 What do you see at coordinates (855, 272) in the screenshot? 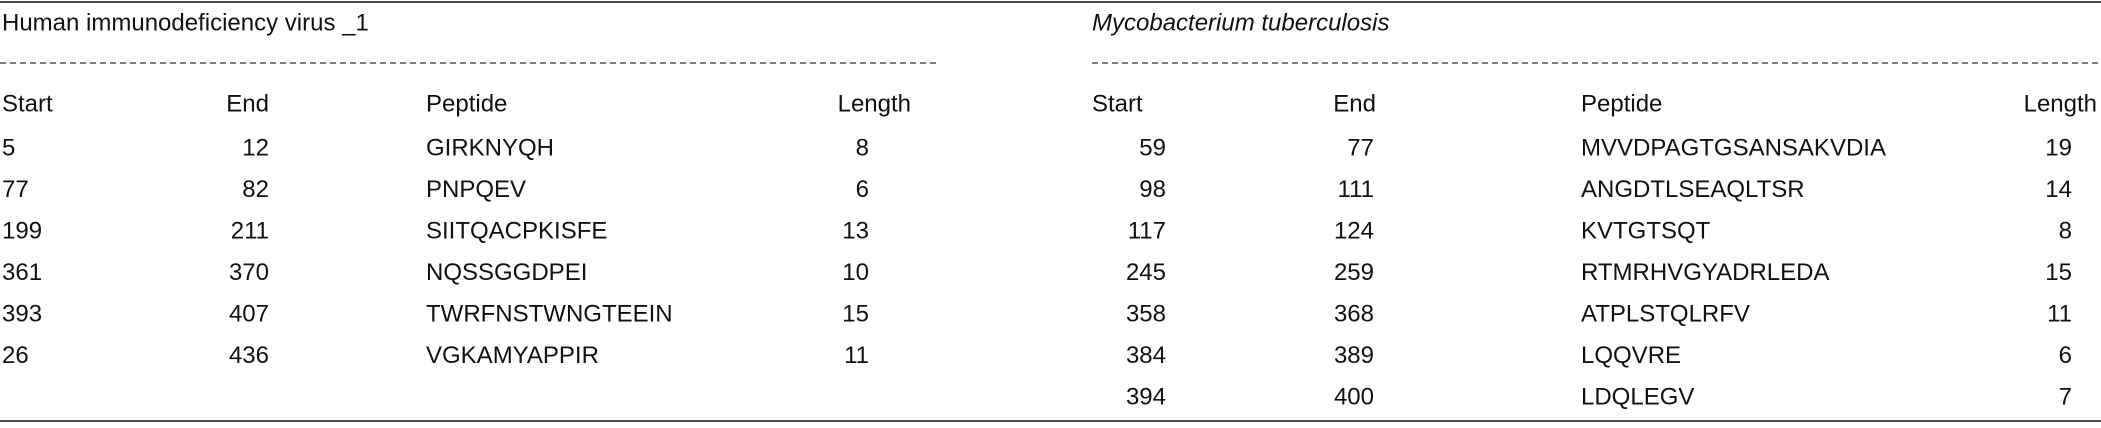
I see `table-cell: 10` at bounding box center [855, 272].